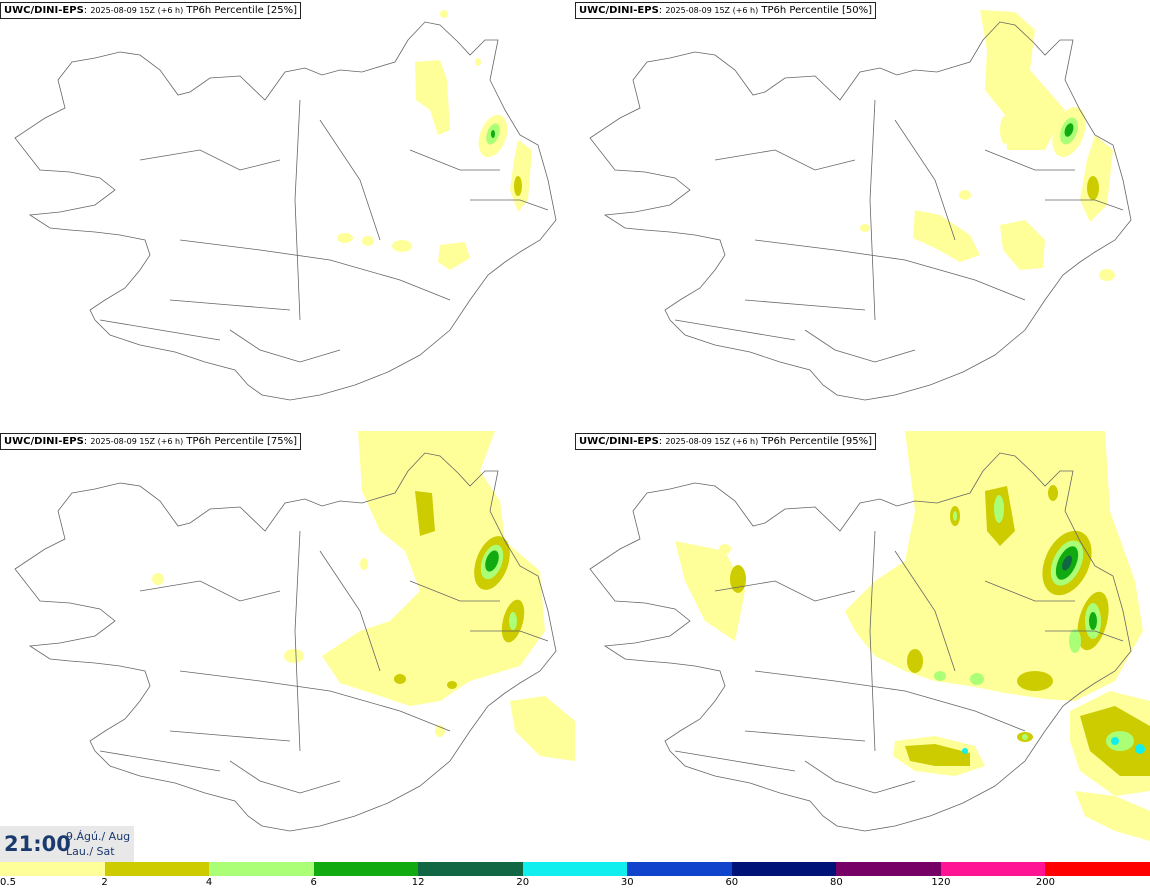 This screenshot has width=1150, height=891. What do you see at coordinates (241, 10) in the screenshot?
I see `product-name: TP6h Percentile [25%]` at bounding box center [241, 10].